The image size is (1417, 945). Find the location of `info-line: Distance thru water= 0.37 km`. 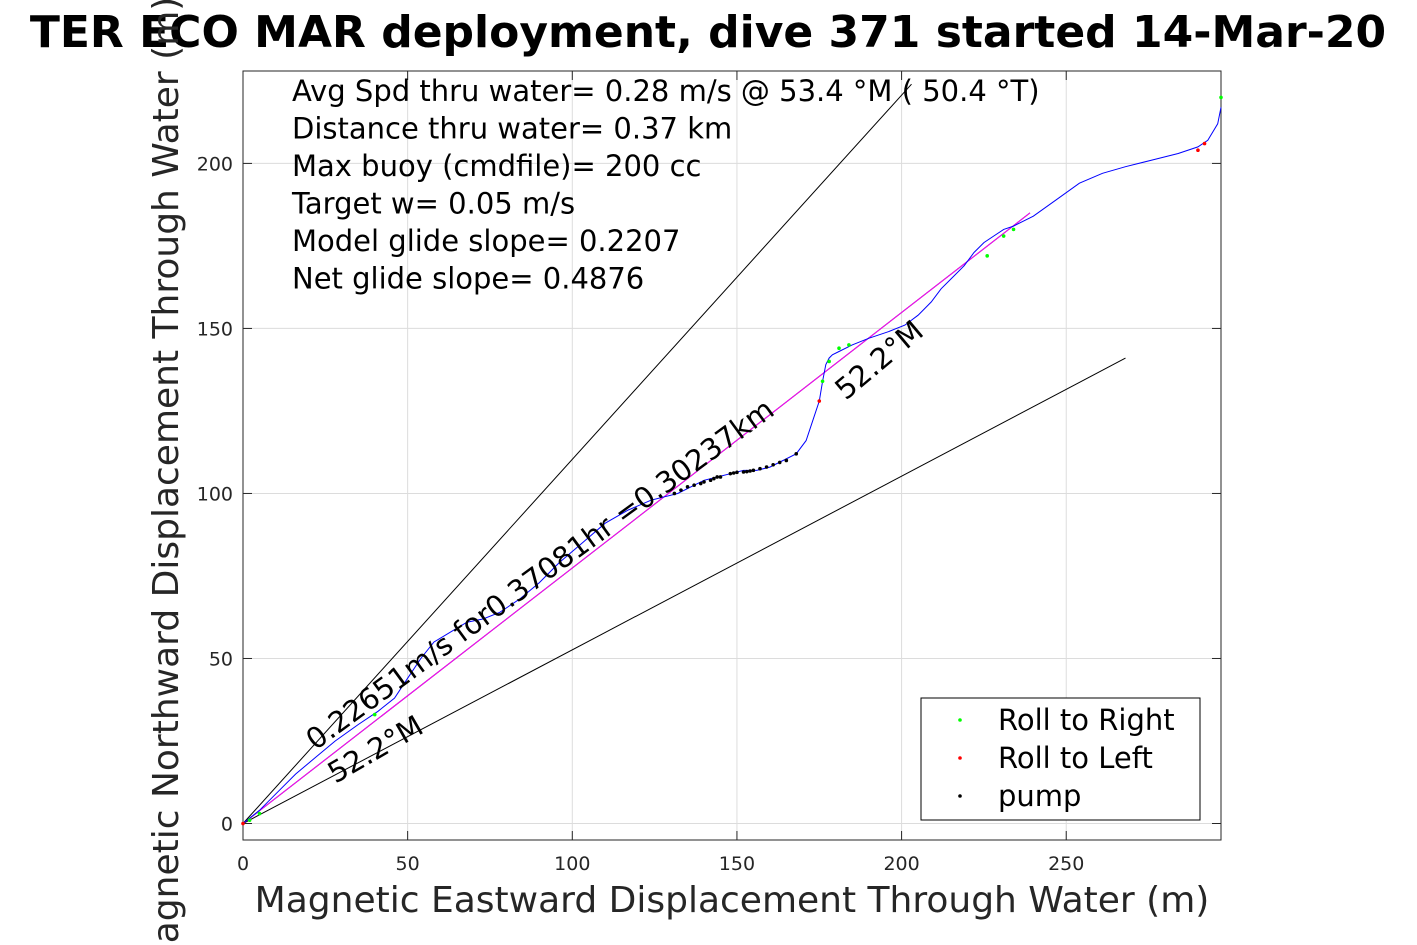

info-line: Distance thru water= 0.37 km is located at coordinates (512, 129).